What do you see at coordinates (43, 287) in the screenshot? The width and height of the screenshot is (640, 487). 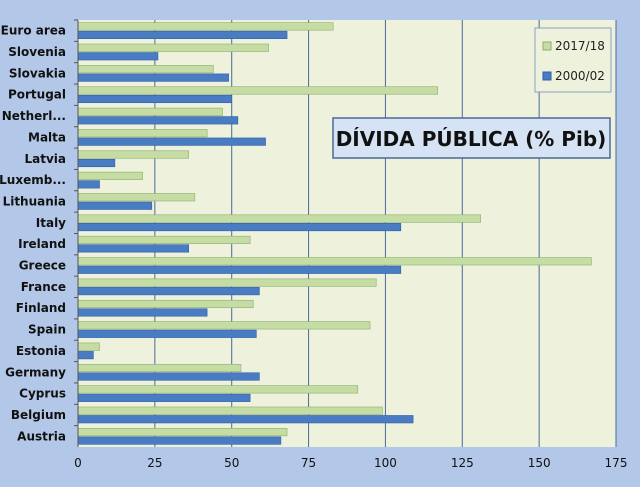 I see `category-label: France` at bounding box center [43, 287].